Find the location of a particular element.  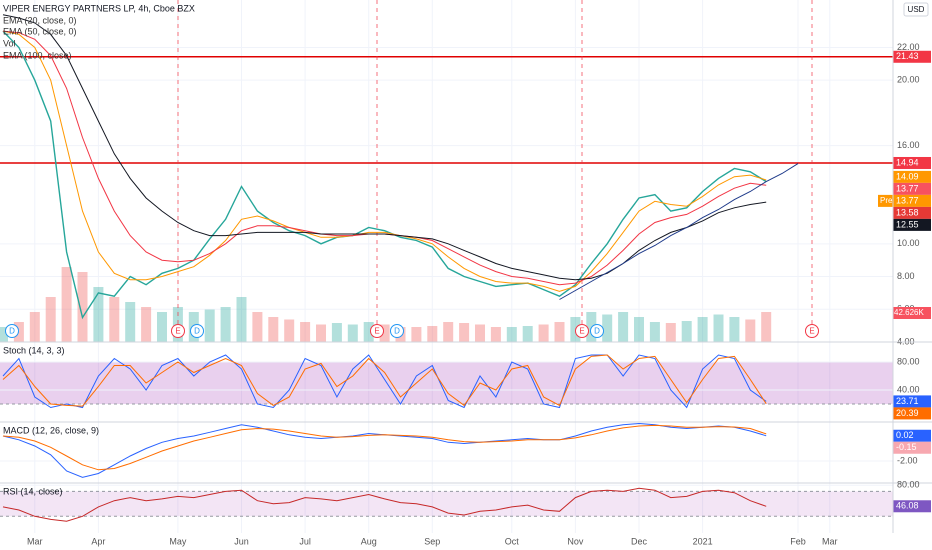

y-tick-label: 10.00 is located at coordinates (908, 243).